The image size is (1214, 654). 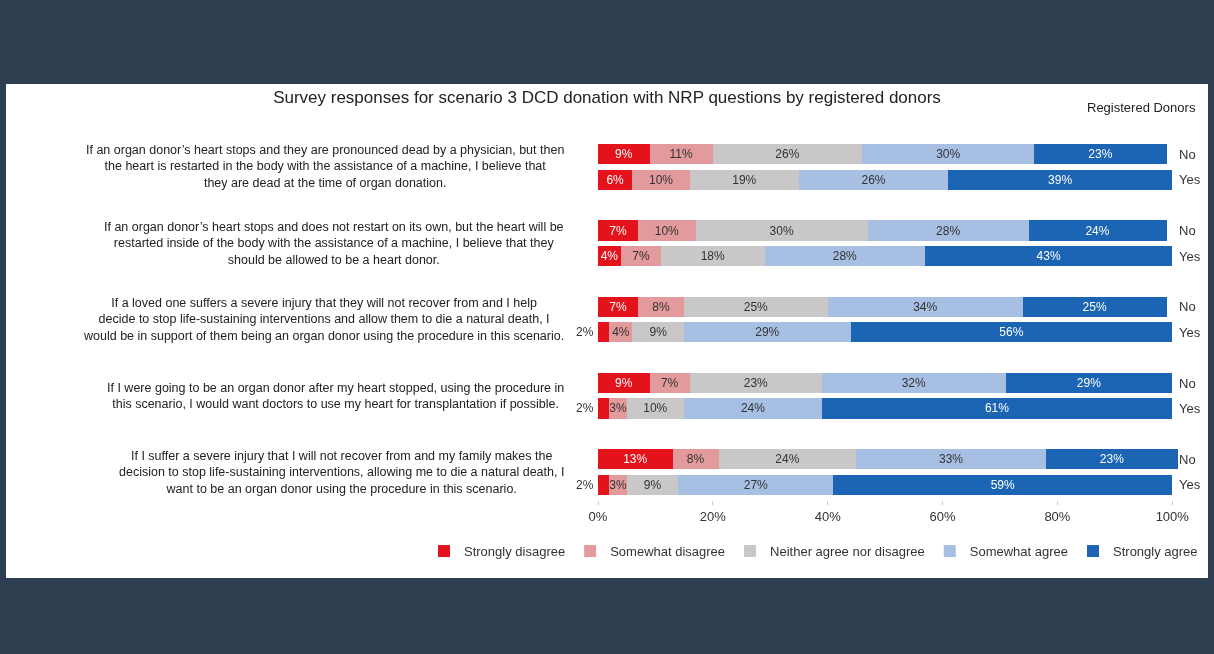 What do you see at coordinates (325, 166) in the screenshot?
I see `text: If an organ donor’s heart stops and they are pronounced dead by a physician, but then the heart is restarted in the body with the assistance of a machine, I believe that they are dead at the time of organ donation.` at bounding box center [325, 166].